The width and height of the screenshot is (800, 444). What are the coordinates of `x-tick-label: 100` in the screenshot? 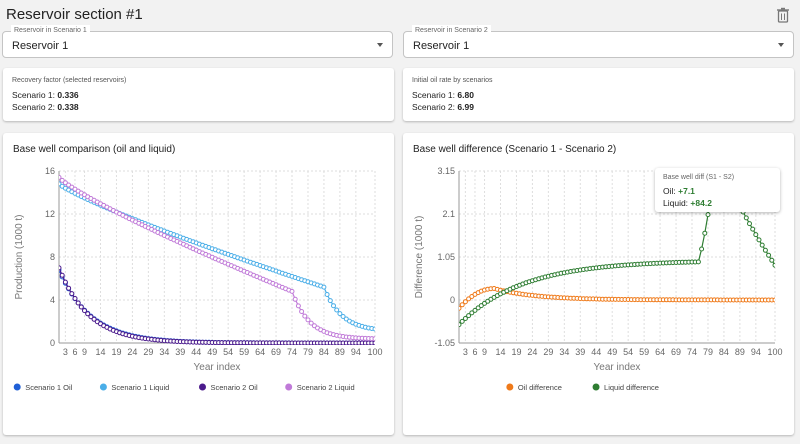 It's located at (774, 352).